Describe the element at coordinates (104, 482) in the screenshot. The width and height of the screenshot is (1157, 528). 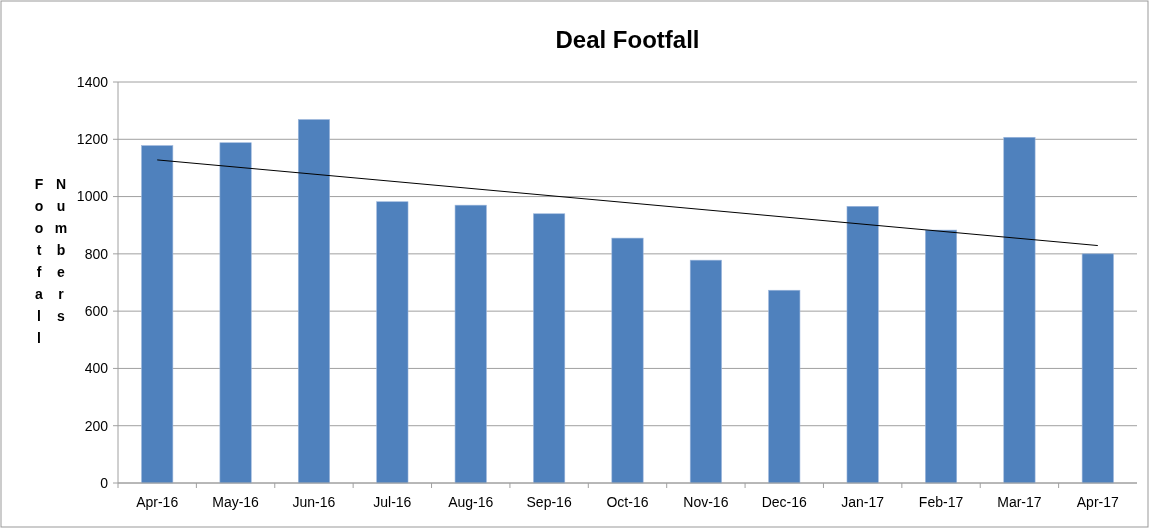
I see `y-tick-label: 0` at that location.